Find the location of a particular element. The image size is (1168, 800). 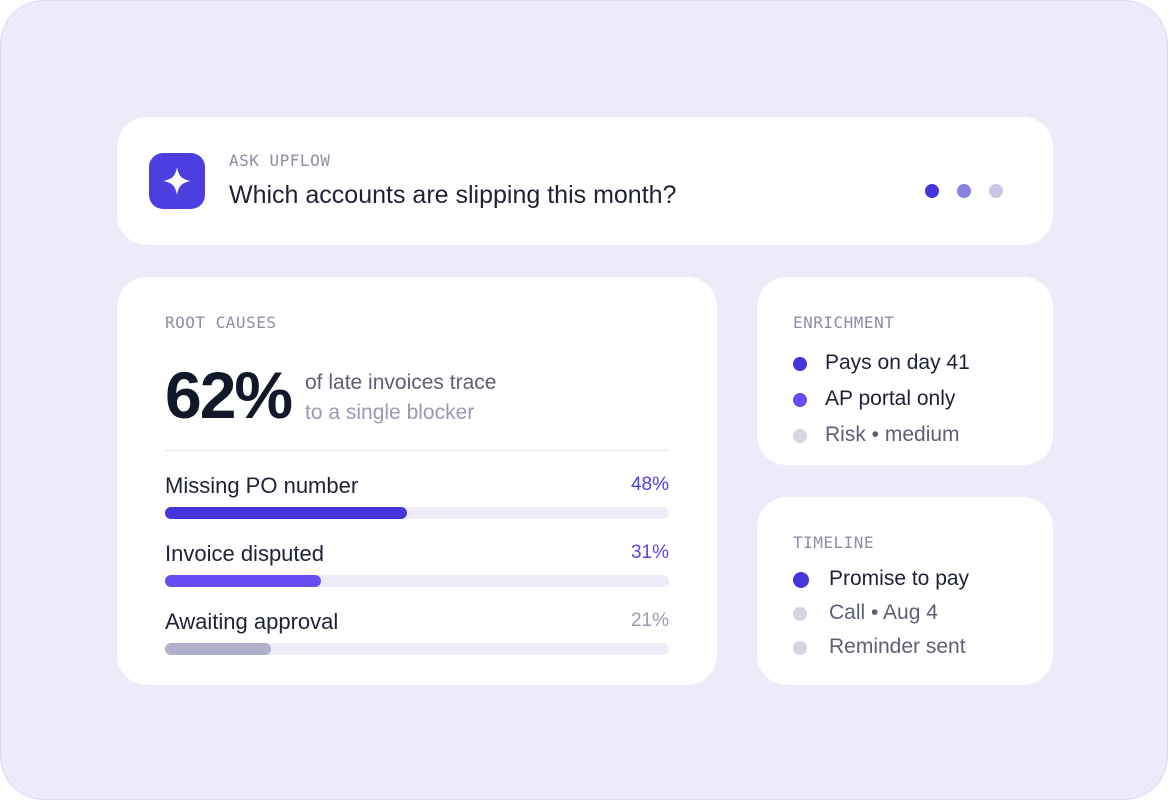

timeline-text: Promise to pay is located at coordinates (899, 578).